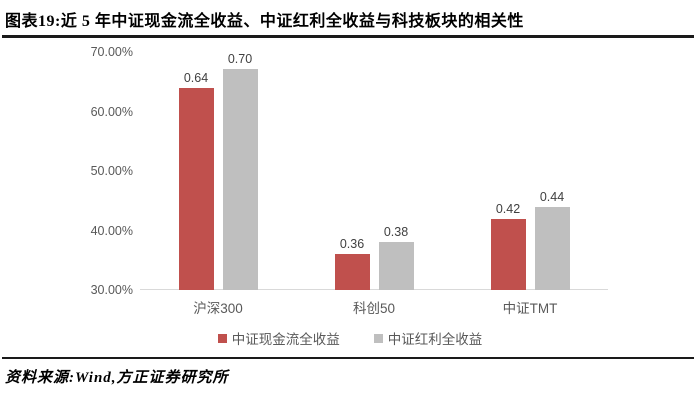 Image resolution: width=700 pixels, height=401 pixels. I want to click on bar-wrap: 0.70, so click(240, 171).